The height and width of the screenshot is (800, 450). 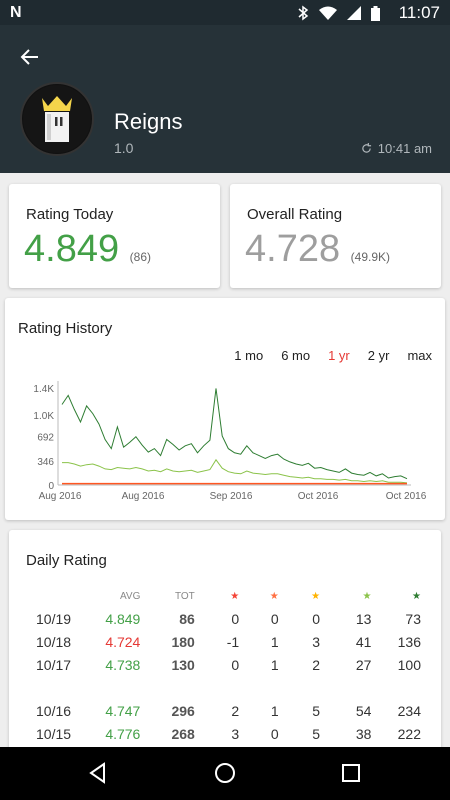 What do you see at coordinates (43, 389) in the screenshot?
I see `y-tick-label: 1.4K` at bounding box center [43, 389].